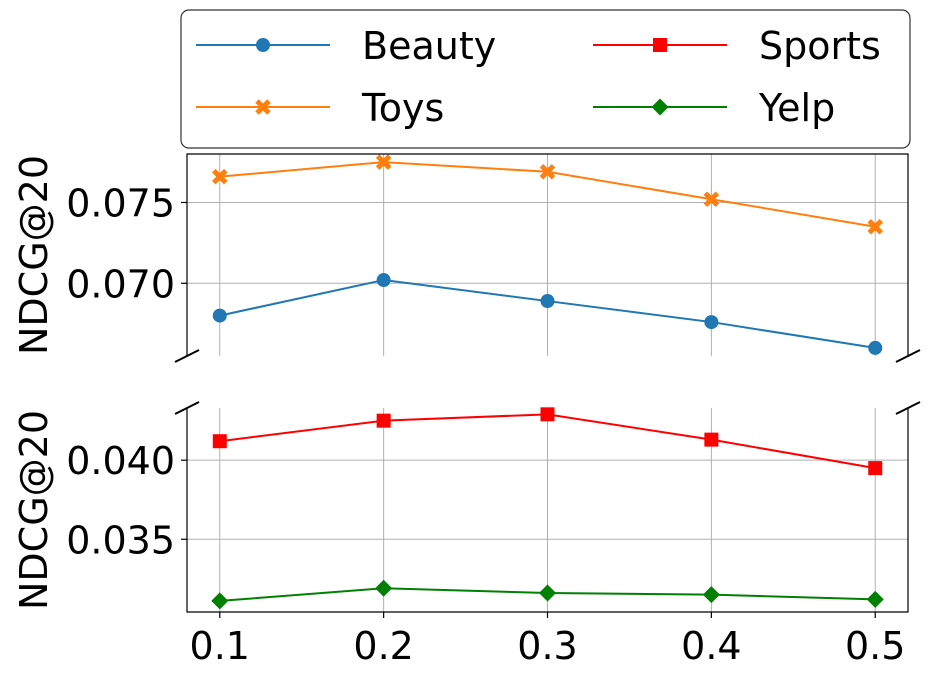 This screenshot has height=674, width=929. Describe the element at coordinates (263, 107) in the screenshot. I see `legend-marker-toys` at that location.